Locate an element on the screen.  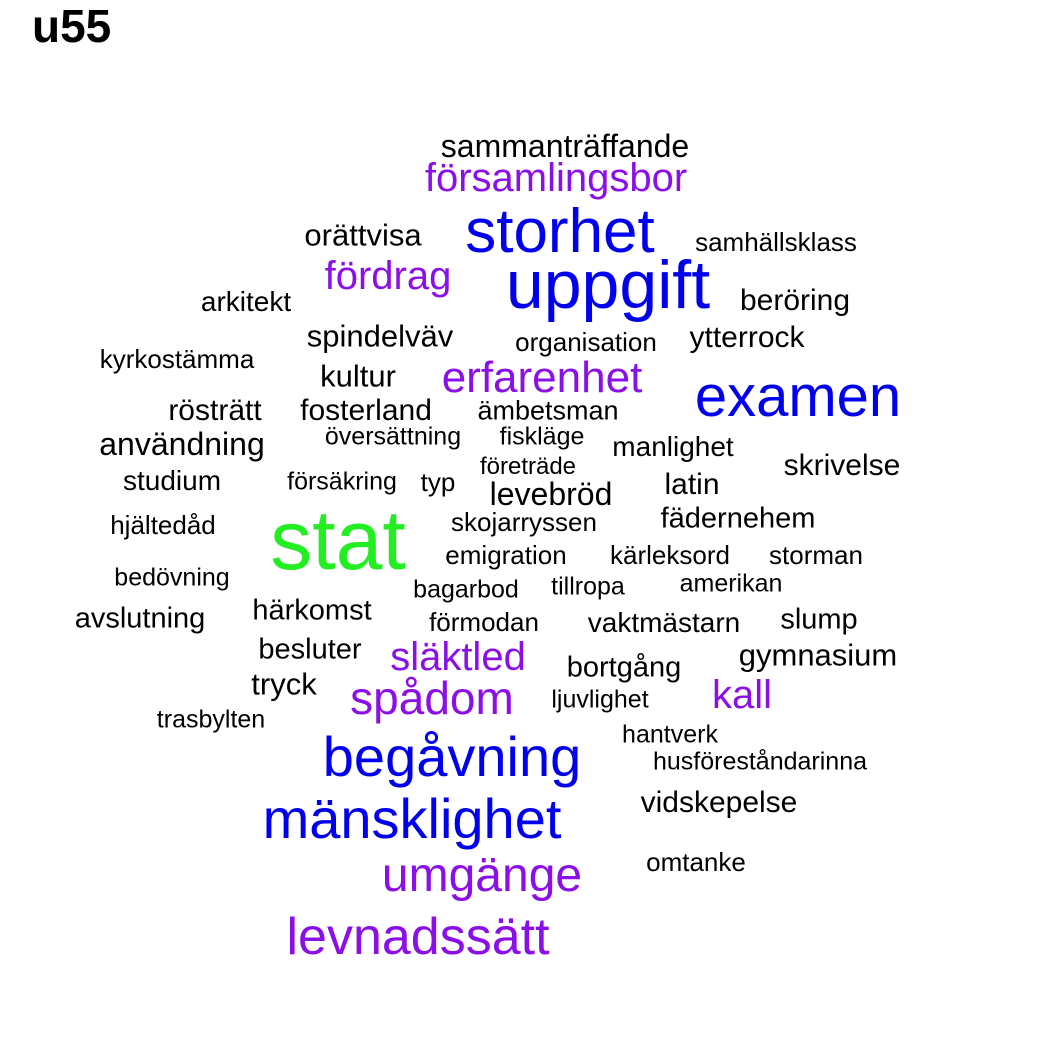
word-5: begåvning is located at coordinates (452, 756).